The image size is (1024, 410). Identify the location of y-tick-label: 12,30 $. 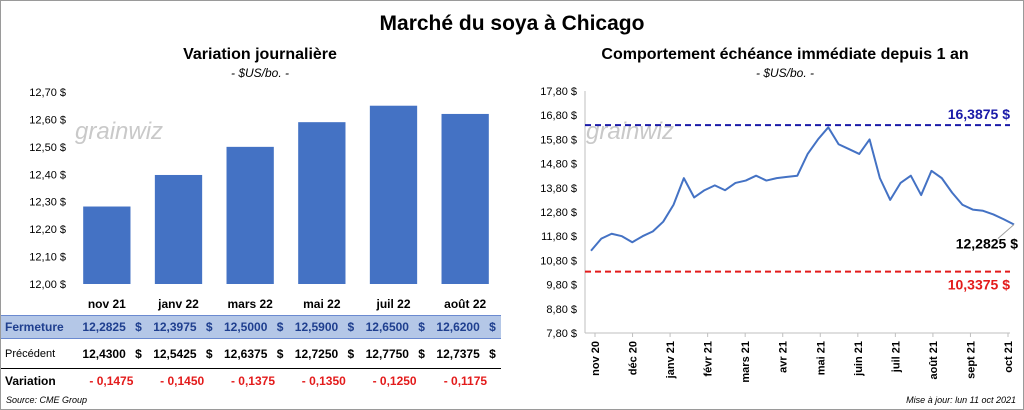
(47, 203).